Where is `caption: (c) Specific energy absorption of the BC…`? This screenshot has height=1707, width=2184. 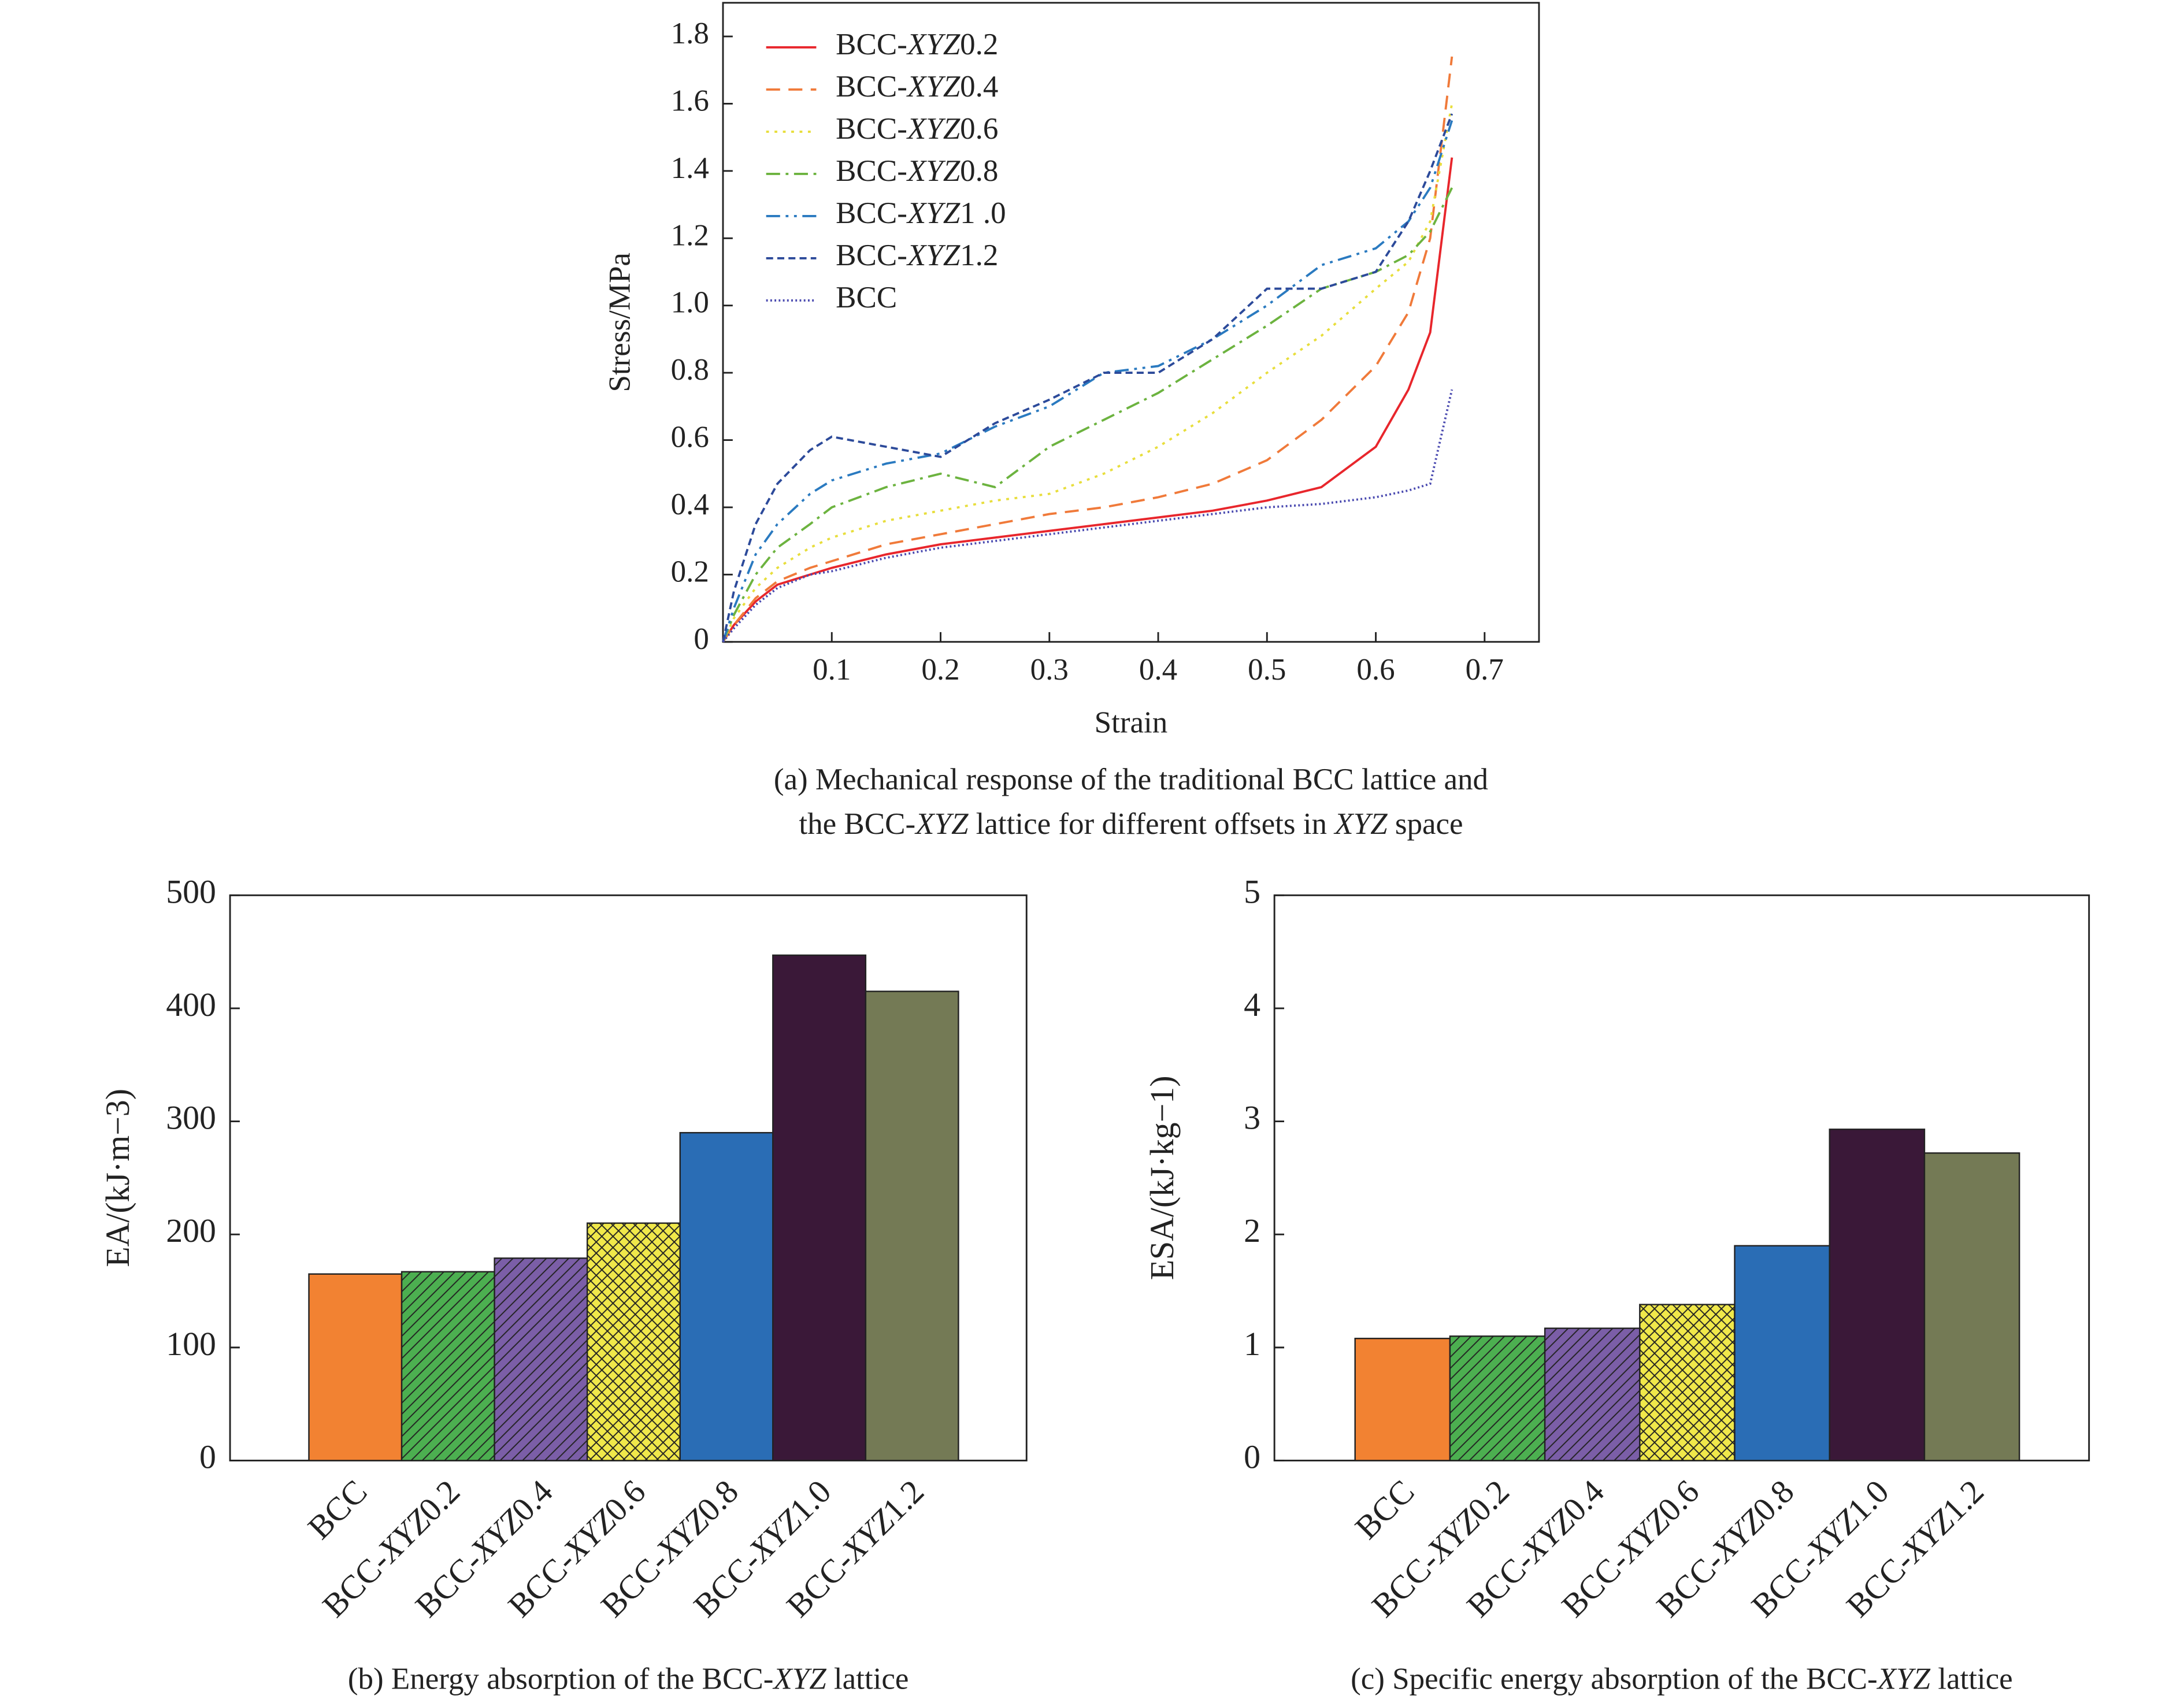 caption: (c) Specific energy absorption of the BC… is located at coordinates (1682, 1679).